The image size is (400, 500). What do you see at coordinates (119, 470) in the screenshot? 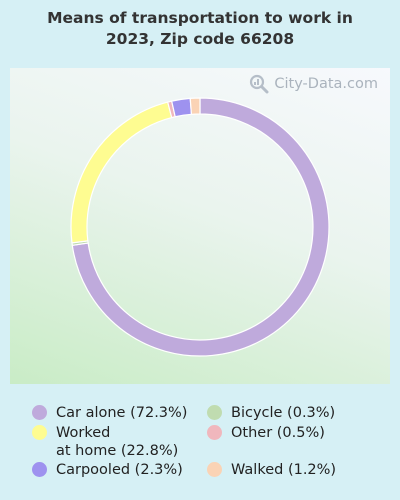
I see `legend-label: Carpooled (2.3%)` at bounding box center [119, 470].